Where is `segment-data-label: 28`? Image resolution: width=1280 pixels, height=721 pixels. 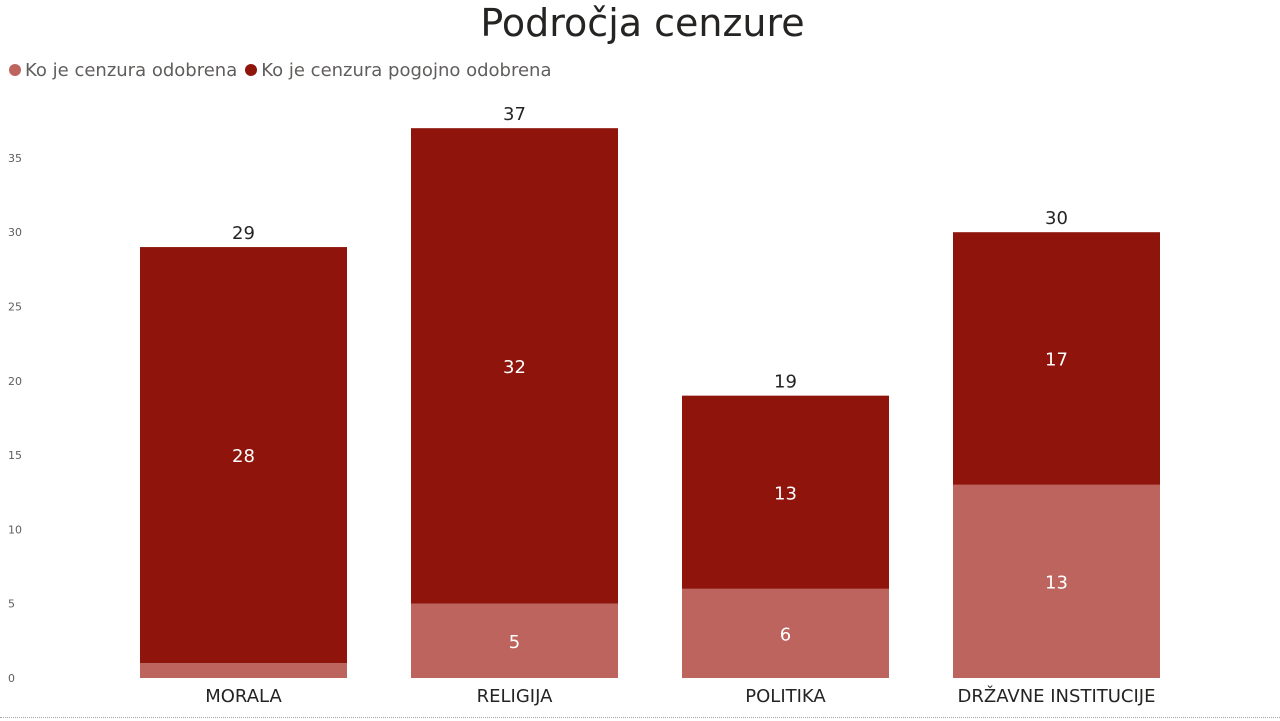 segment-data-label: 28 is located at coordinates (243, 456).